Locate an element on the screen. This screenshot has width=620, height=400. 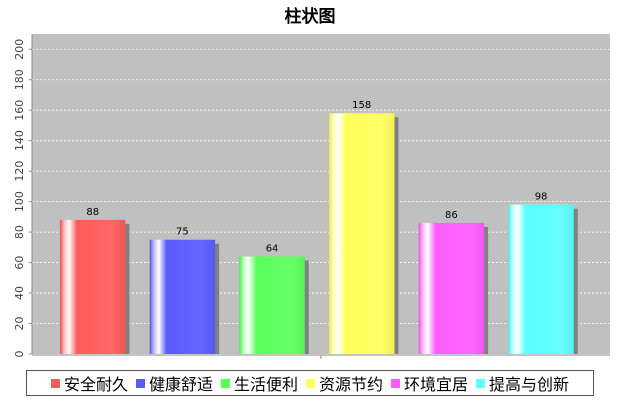
legend-label: 安全耐久 is located at coordinates (95, 384).